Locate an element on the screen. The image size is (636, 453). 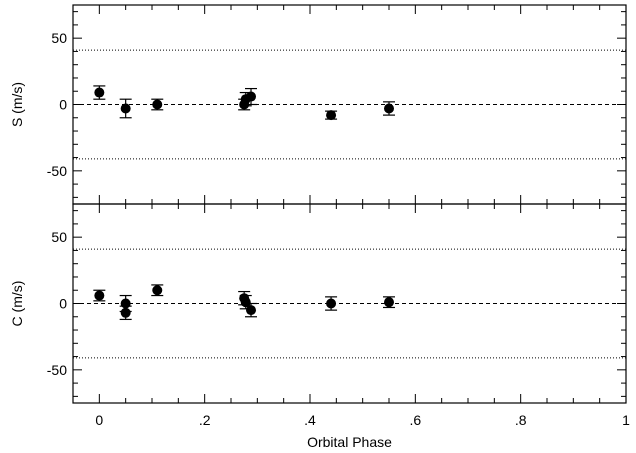
x-tick-label: .6 is located at coordinates (415, 420).